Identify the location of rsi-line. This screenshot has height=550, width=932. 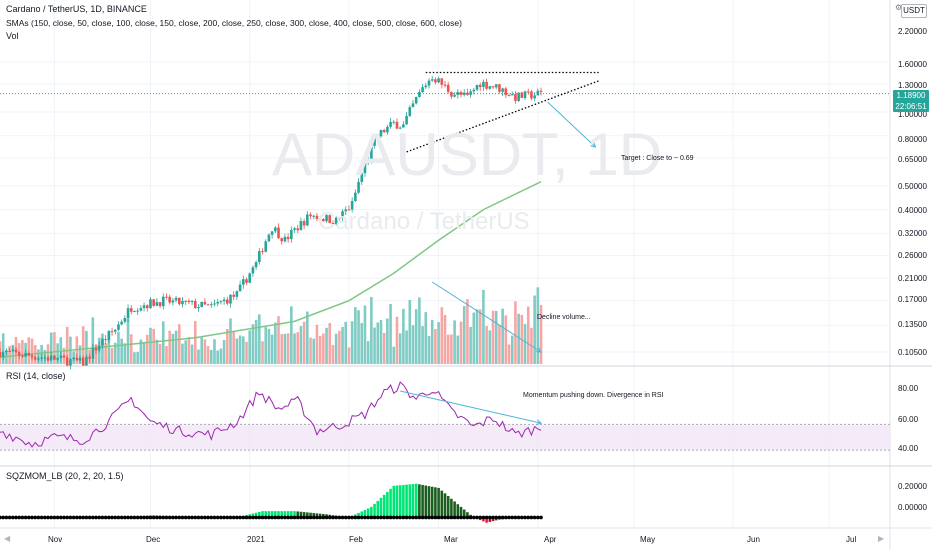
(271, 414).